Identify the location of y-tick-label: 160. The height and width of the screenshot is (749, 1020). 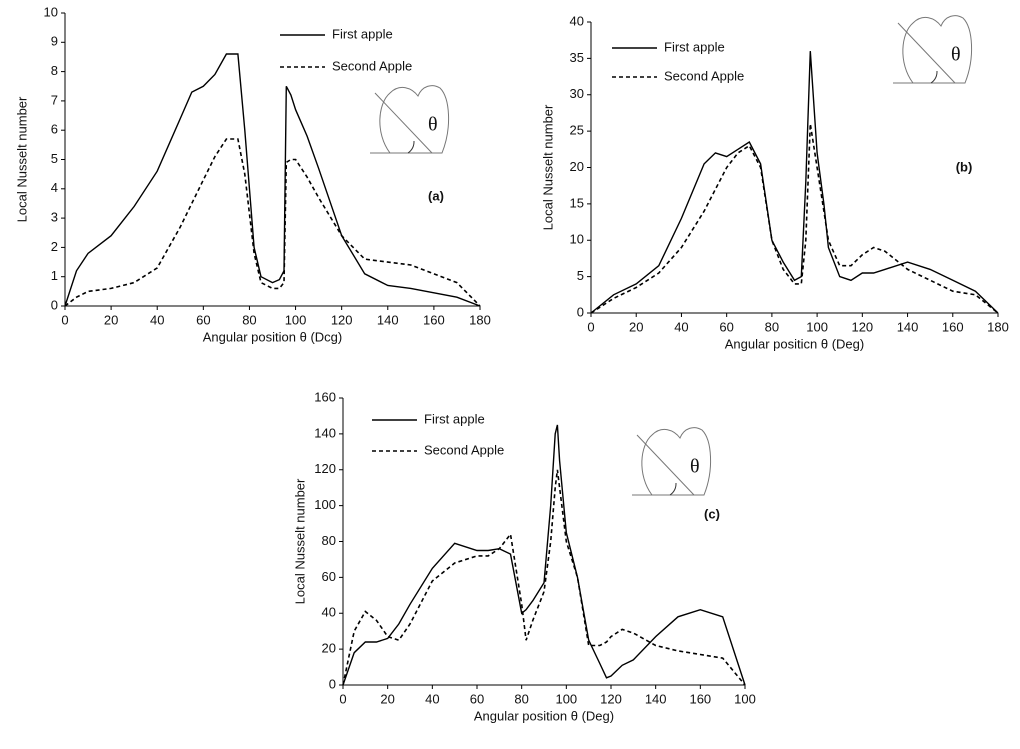
(325, 396).